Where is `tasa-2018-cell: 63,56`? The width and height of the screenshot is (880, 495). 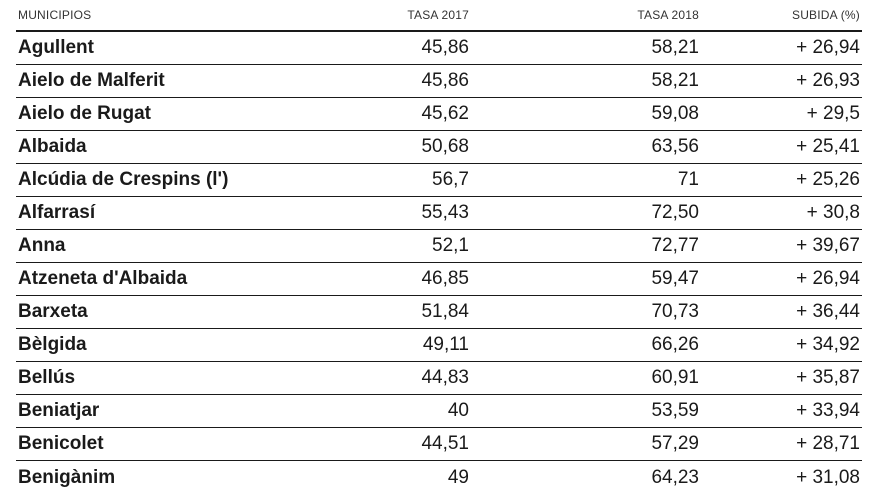
tasa-2018-cell: 63,56 is located at coordinates (675, 146).